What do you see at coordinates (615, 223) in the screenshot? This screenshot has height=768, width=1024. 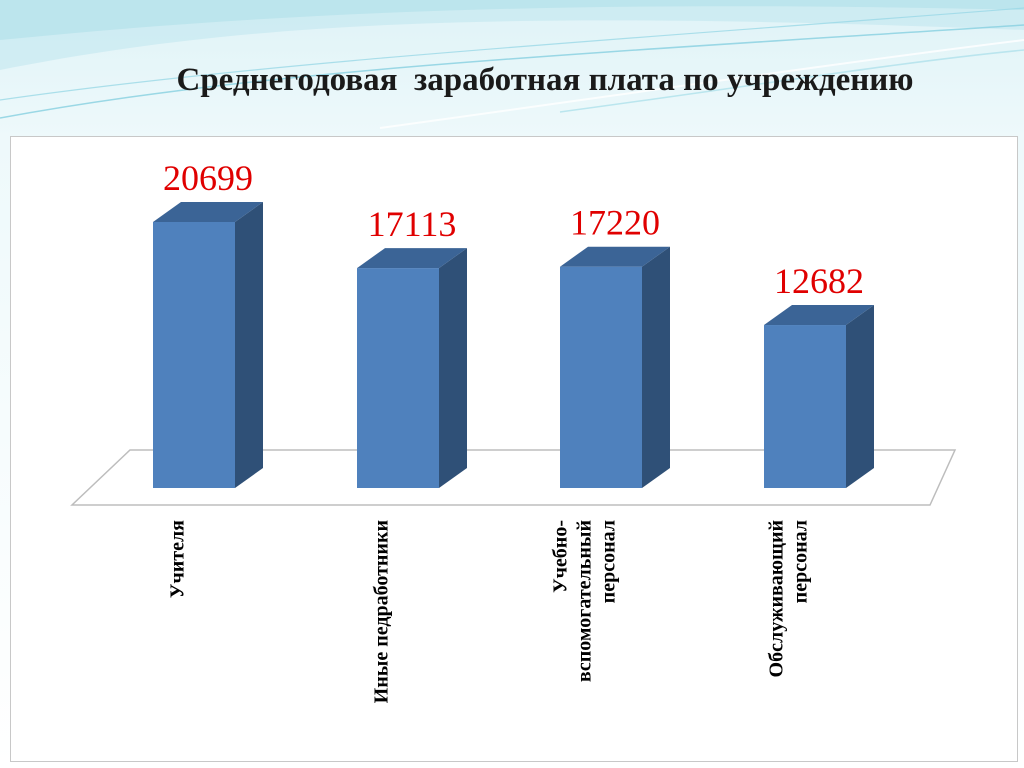 I see `data-label: 17220` at bounding box center [615, 223].